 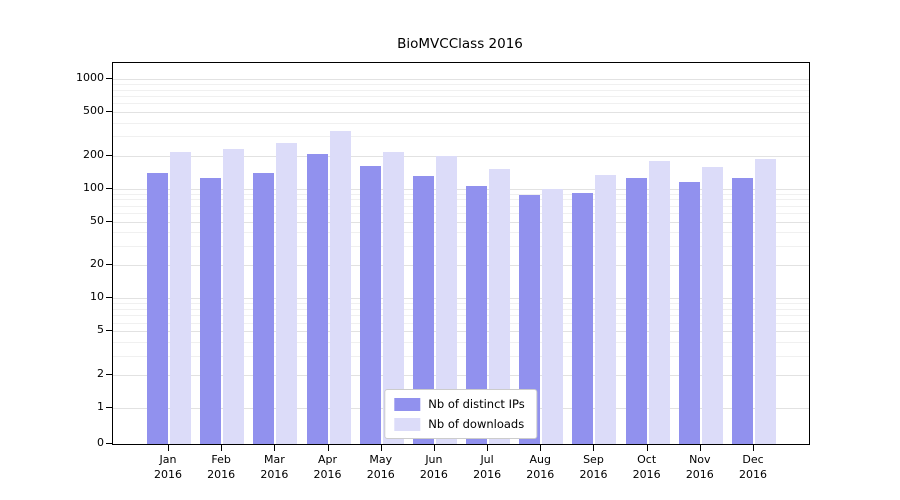 What do you see at coordinates (530, 319) in the screenshot?
I see `bar-nb-of-distinct-ips-aug` at bounding box center [530, 319].